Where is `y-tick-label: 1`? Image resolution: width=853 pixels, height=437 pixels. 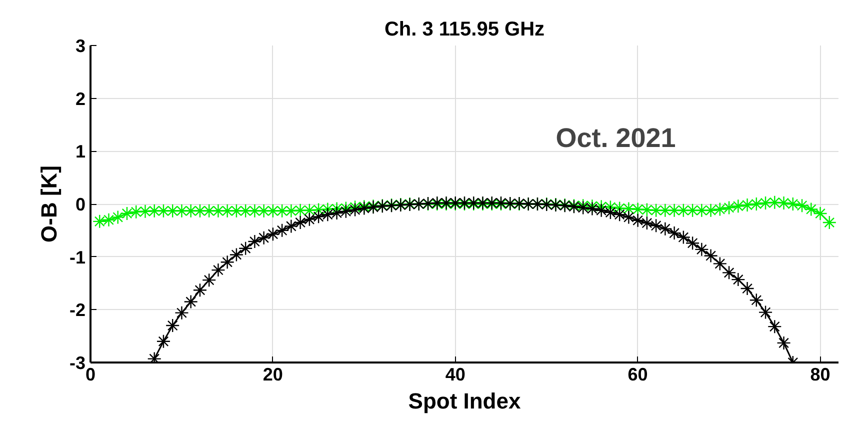 y-tick-label: 1 is located at coordinates (80, 152).